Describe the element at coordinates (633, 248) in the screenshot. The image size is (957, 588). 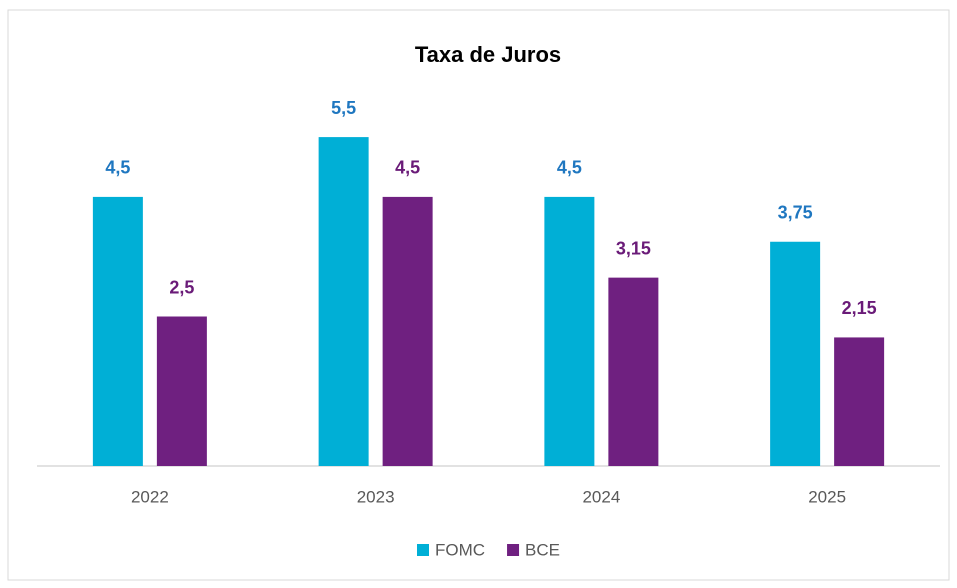
I see `value-label: 3,15` at that location.